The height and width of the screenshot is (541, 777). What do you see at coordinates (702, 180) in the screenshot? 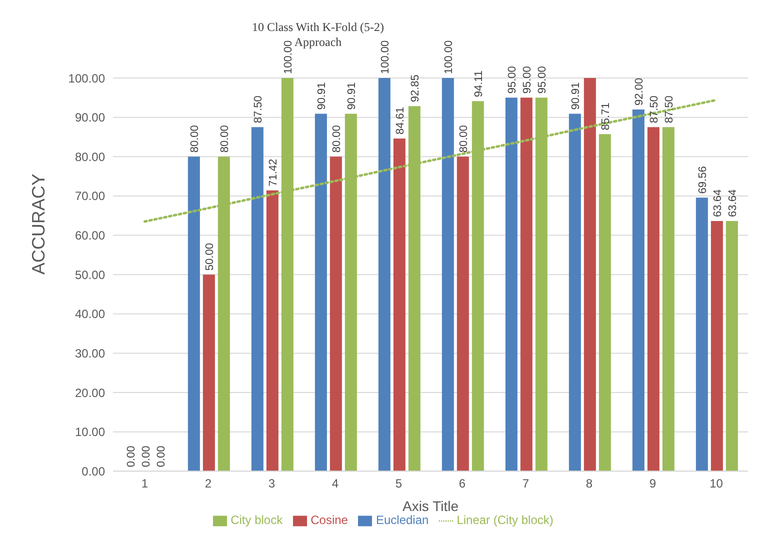
I see `data-label: 69.56` at bounding box center [702, 180].